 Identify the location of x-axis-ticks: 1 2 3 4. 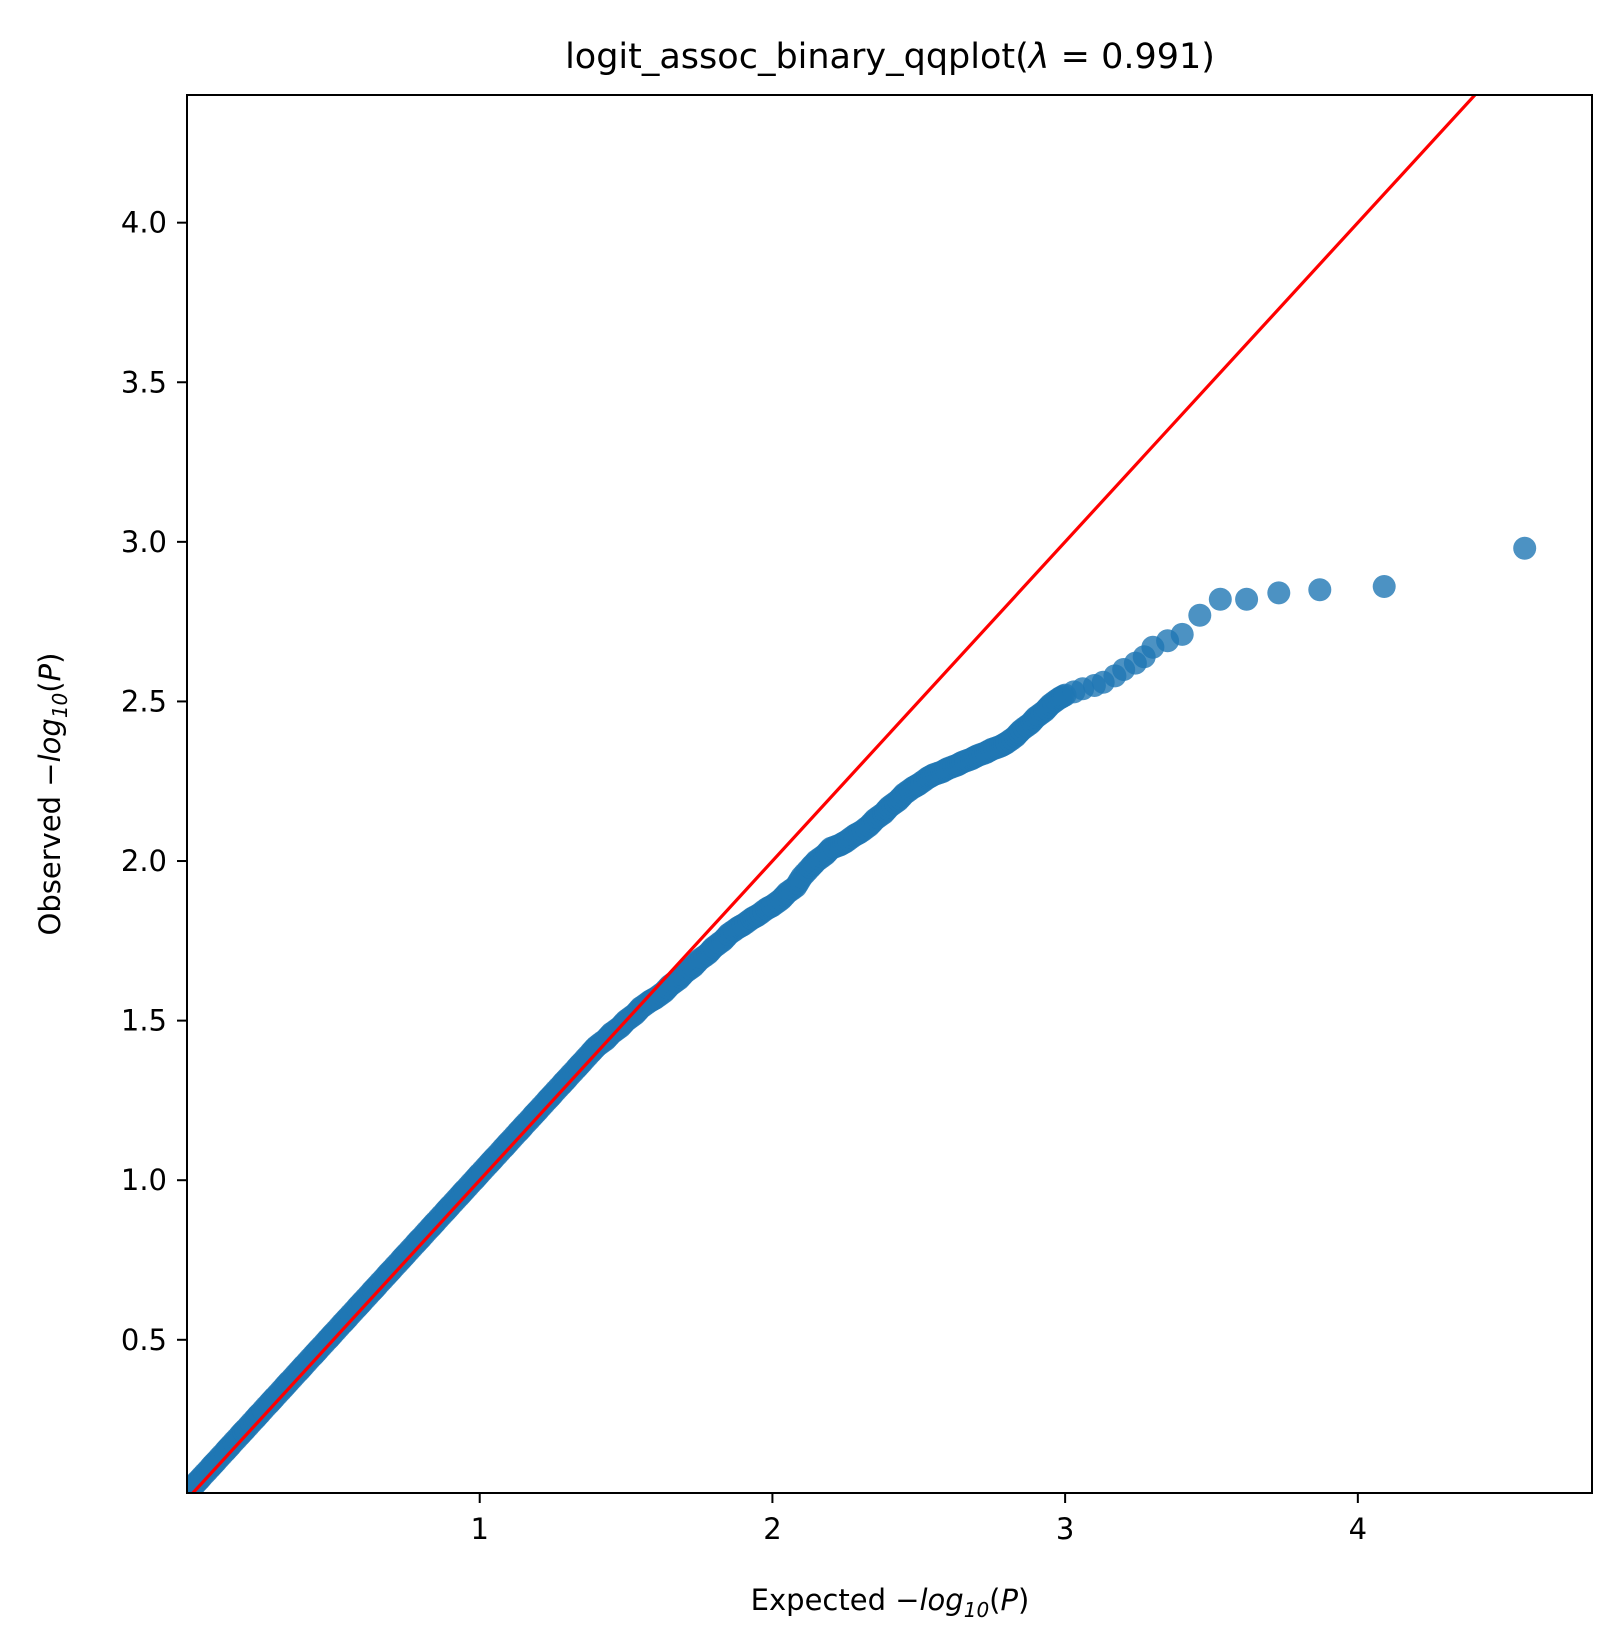
(918, 1519).